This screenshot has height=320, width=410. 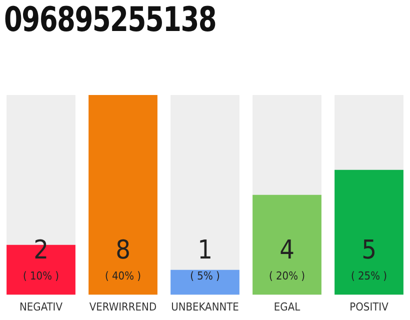 I want to click on data-label: 2 ( 10% ), so click(x=41, y=259).